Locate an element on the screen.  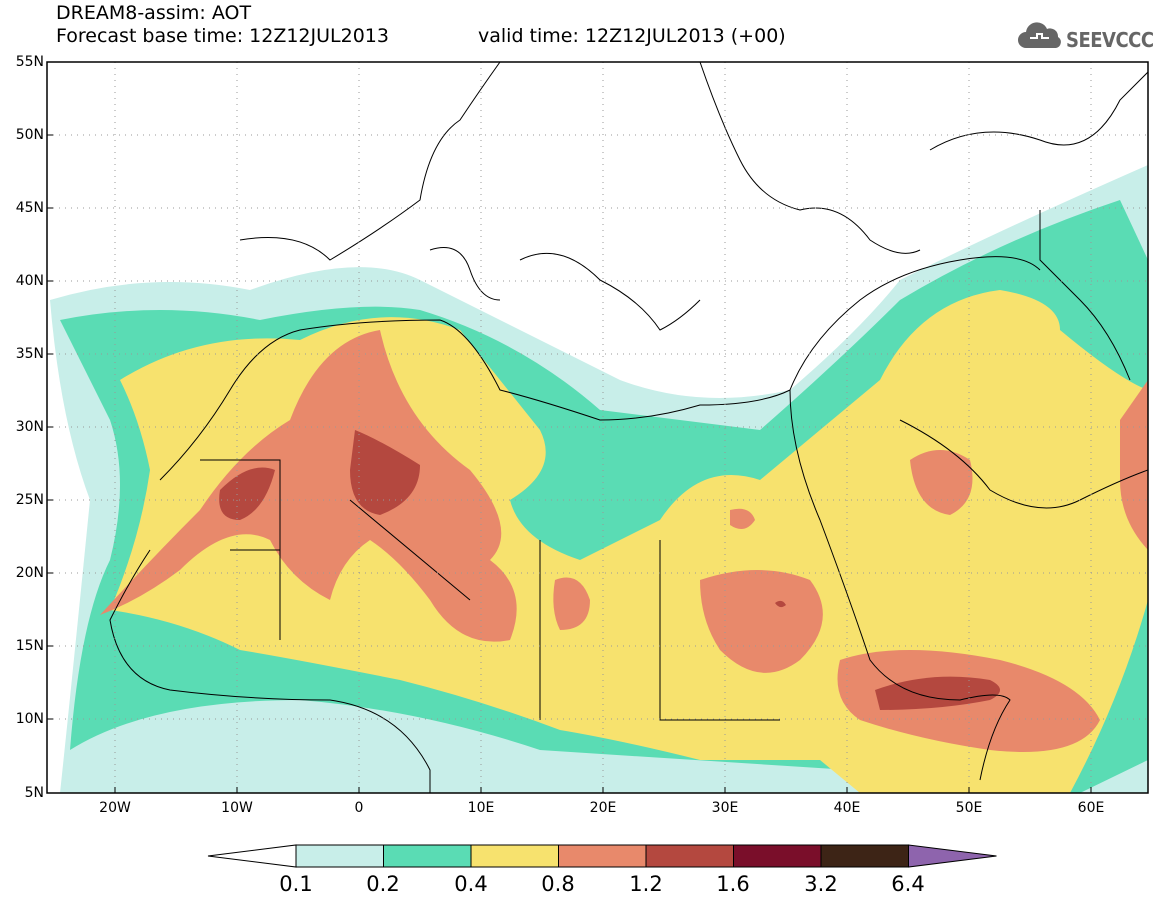
lon-label: 20E is located at coordinates (603, 808).